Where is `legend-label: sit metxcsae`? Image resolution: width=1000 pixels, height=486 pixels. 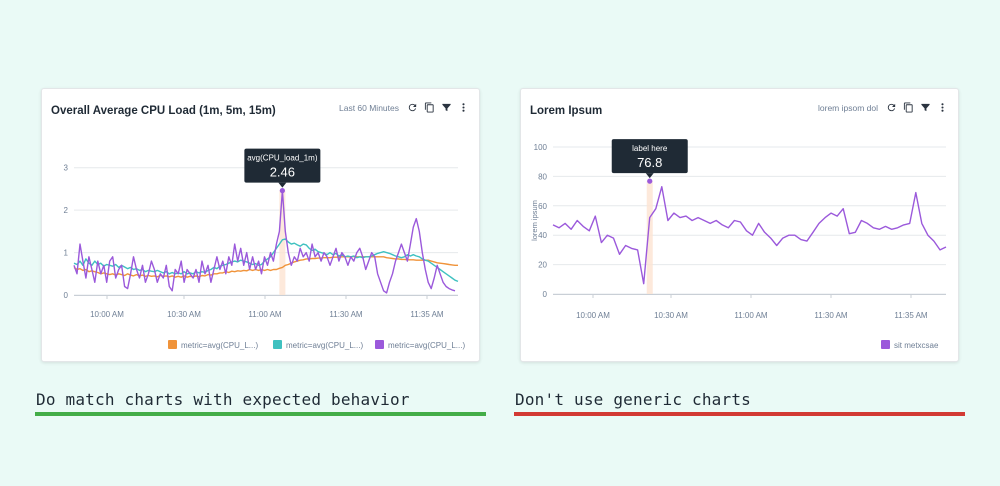
legend-label: sit metxcsae is located at coordinates (916, 345).